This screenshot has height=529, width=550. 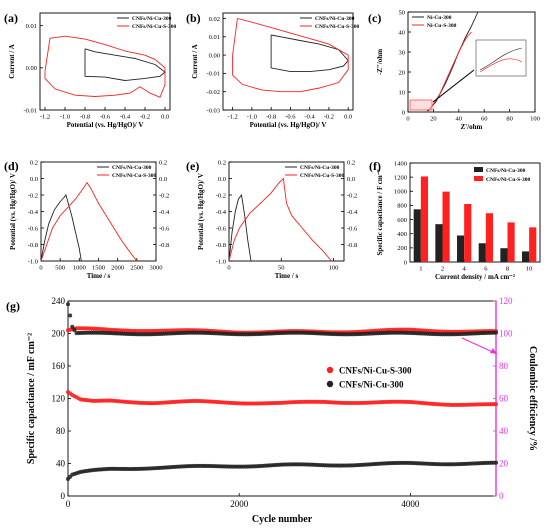 What do you see at coordinates (484, 119) in the screenshot?
I see `x-tick-label: 60` at bounding box center [484, 119].